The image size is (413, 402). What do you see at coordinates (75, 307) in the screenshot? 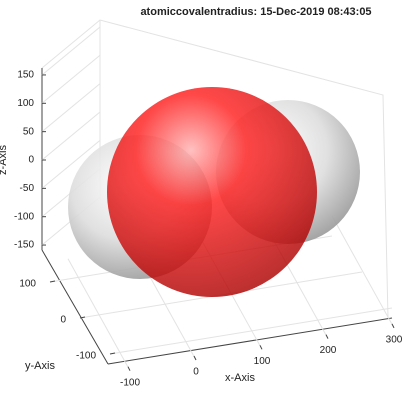
I see `y-axis-line` at bounding box center [75, 307].